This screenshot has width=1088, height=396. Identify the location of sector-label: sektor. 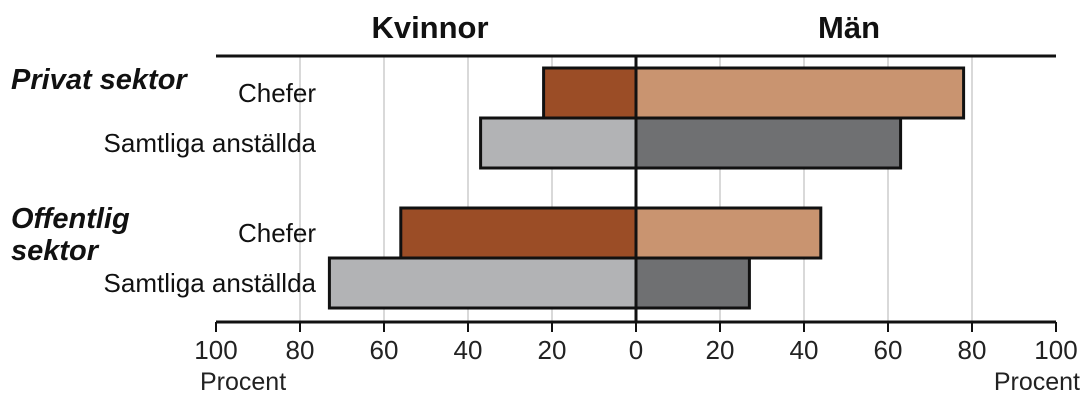
(55, 251).